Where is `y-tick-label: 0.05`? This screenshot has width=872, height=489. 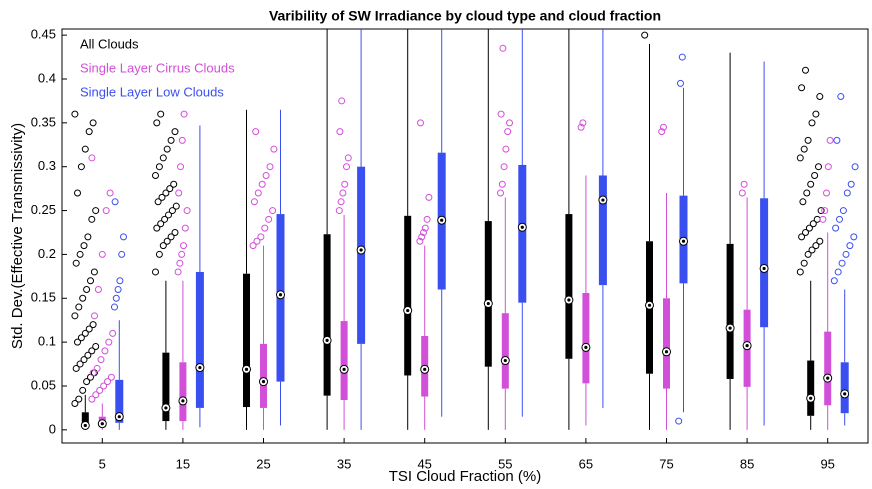 y-tick-label: 0.05 is located at coordinates (43, 384).